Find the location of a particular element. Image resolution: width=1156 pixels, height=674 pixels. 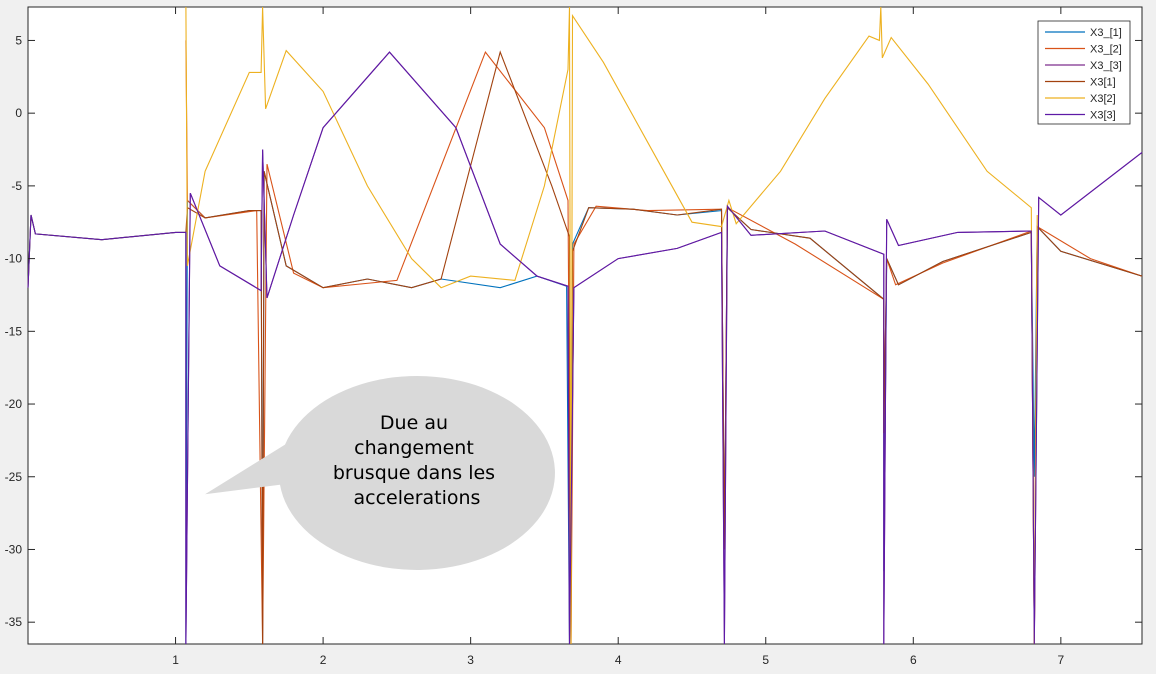

x-tick-label: 3 is located at coordinates (470, 660).